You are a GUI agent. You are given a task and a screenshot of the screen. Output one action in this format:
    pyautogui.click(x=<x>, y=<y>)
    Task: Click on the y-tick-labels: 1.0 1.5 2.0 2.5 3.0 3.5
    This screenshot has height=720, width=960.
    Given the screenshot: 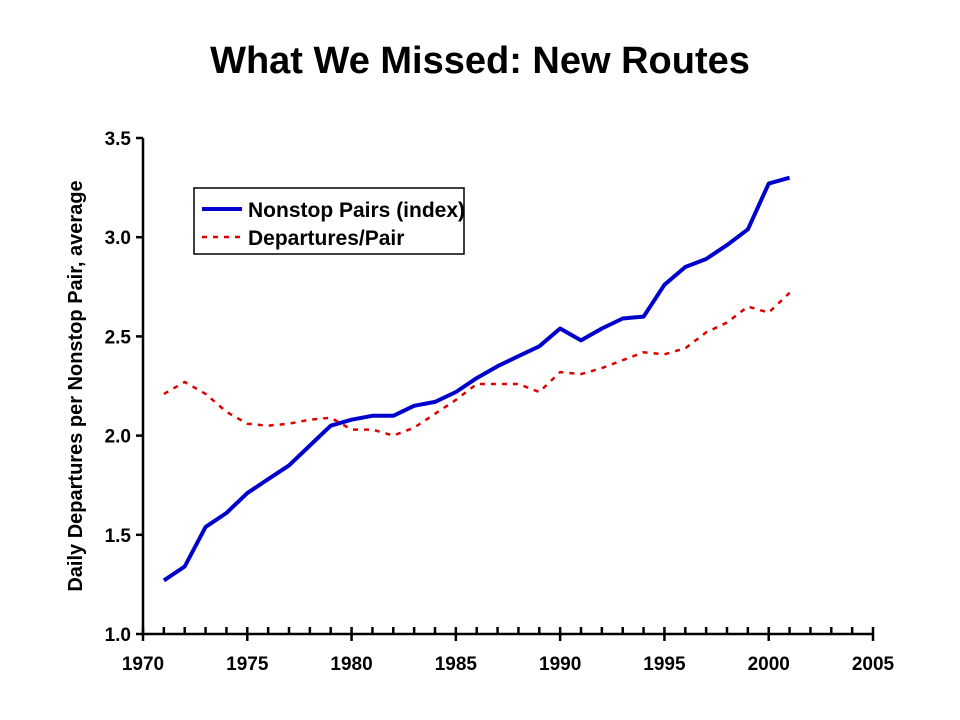 What is the action you would take?
    pyautogui.click(x=118, y=387)
    